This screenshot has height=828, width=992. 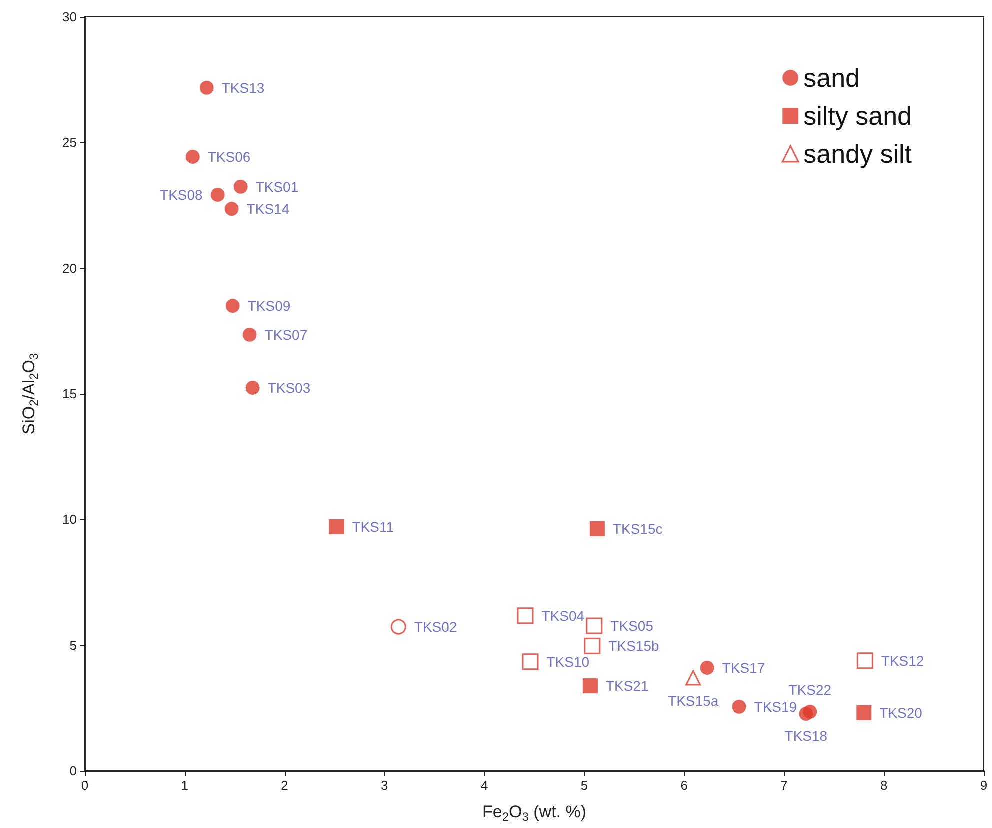 I want to click on x-tick-label: 6, so click(x=684, y=785).